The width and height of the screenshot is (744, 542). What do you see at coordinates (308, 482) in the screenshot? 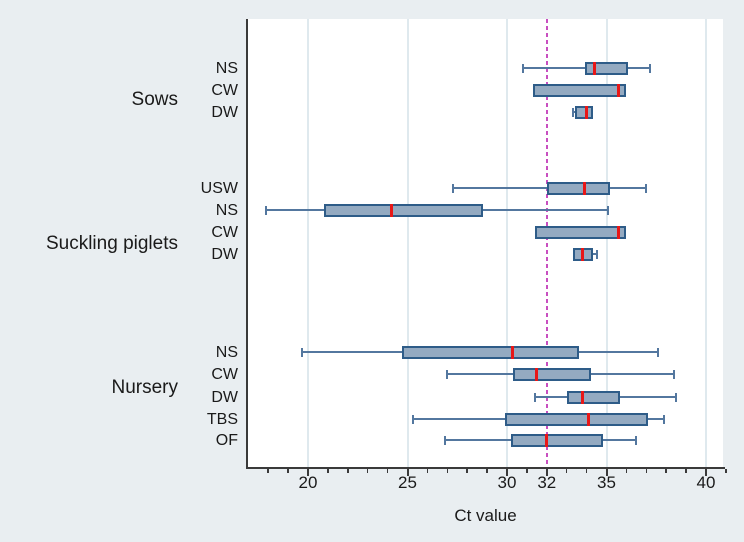
I see `x-tick-label: 20` at bounding box center [308, 482].